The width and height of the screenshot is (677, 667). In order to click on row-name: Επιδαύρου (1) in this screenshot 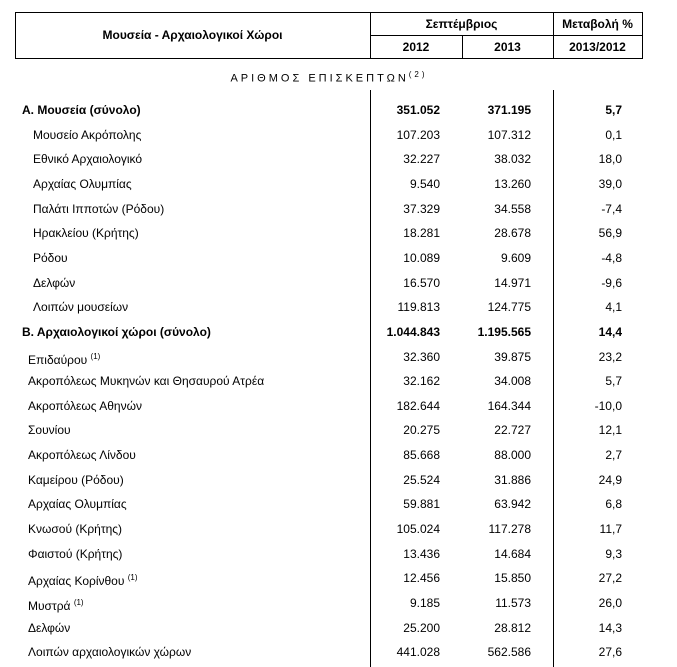, I will do `click(64, 358)`.